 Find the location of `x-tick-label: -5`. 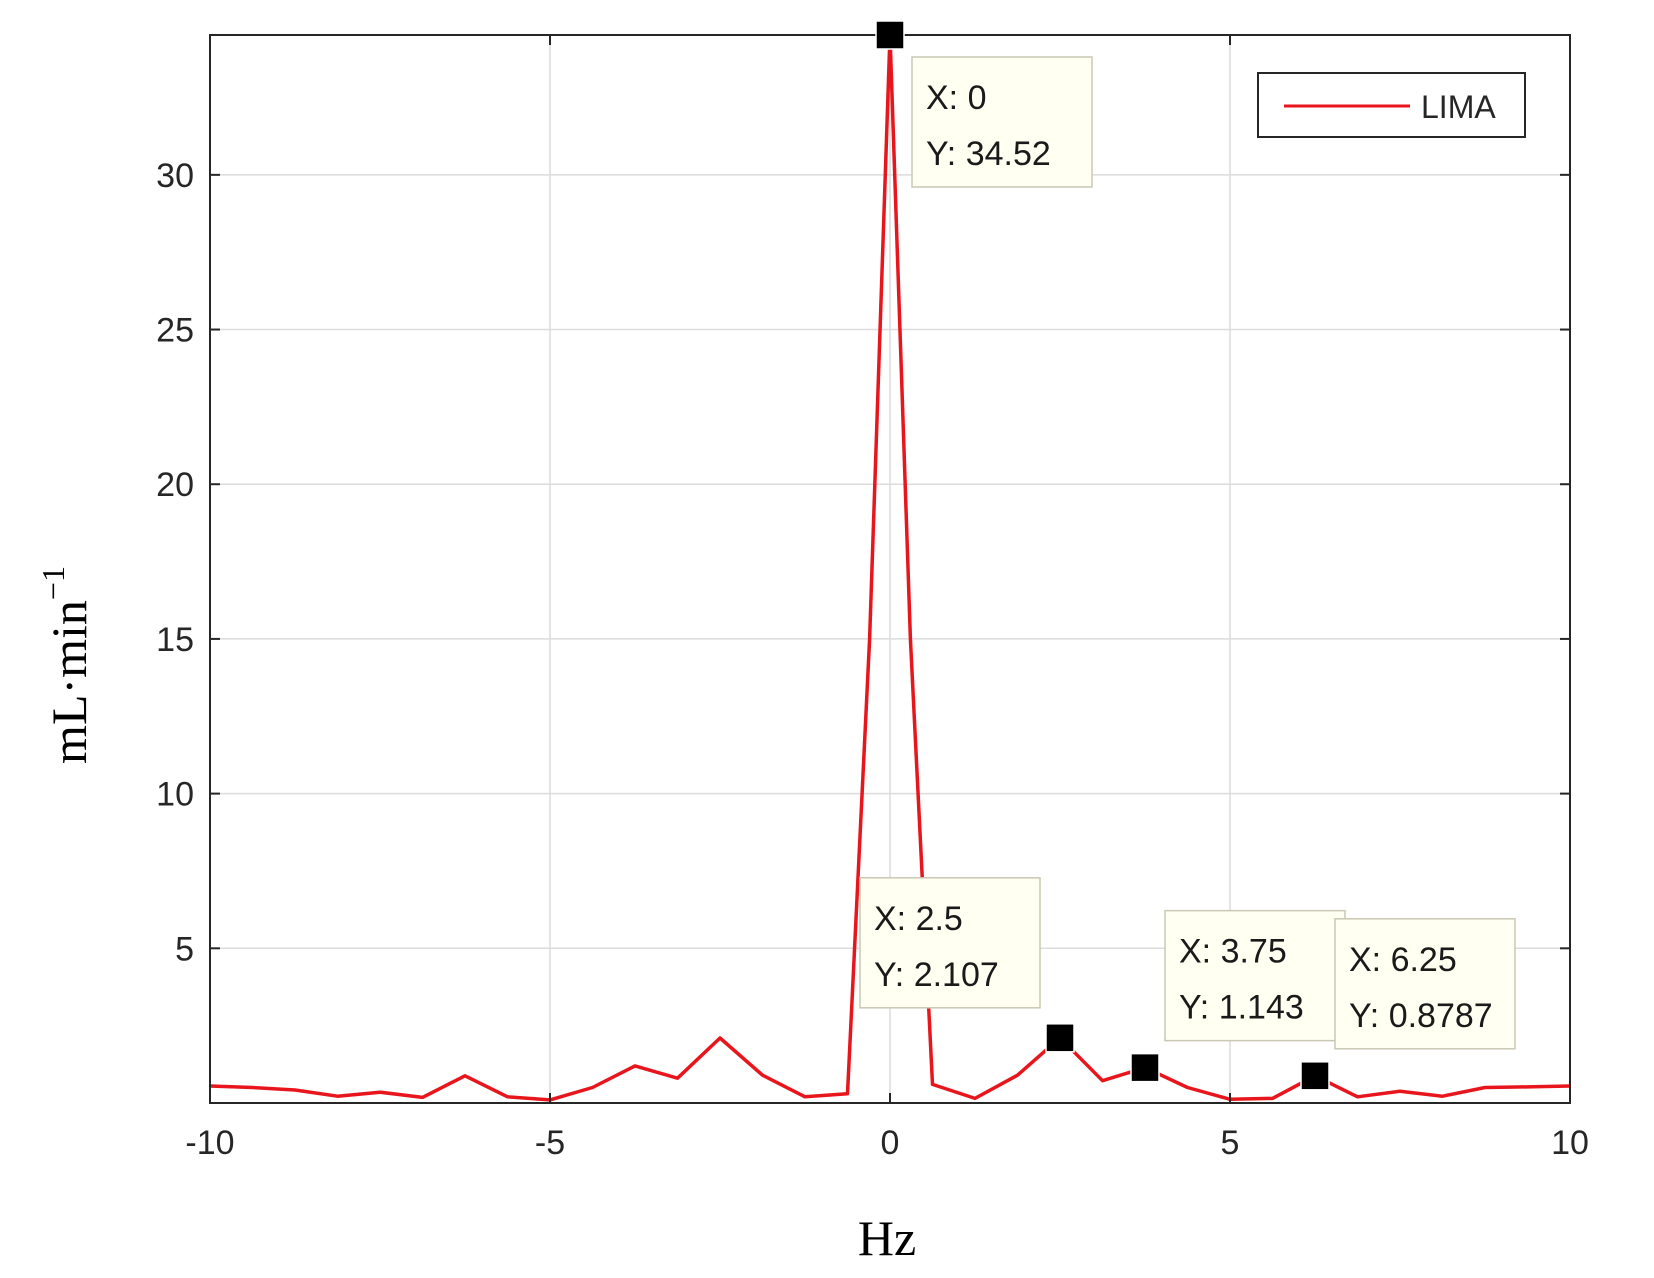

x-tick-label: -5 is located at coordinates (550, 1143).